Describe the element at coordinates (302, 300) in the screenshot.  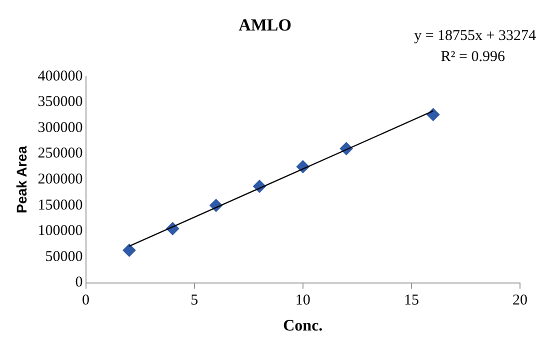
I see `x-tick-label: 10` at that location.